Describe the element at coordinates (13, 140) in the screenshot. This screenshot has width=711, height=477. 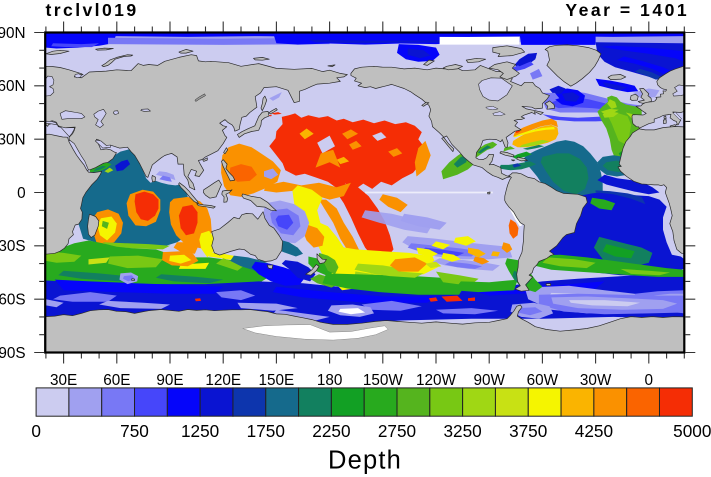
I see `svg-text: 30N` at that location.